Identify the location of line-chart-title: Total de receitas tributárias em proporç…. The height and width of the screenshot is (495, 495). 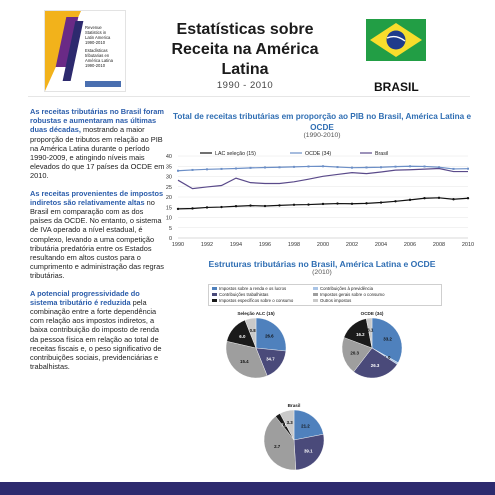
(322, 122).